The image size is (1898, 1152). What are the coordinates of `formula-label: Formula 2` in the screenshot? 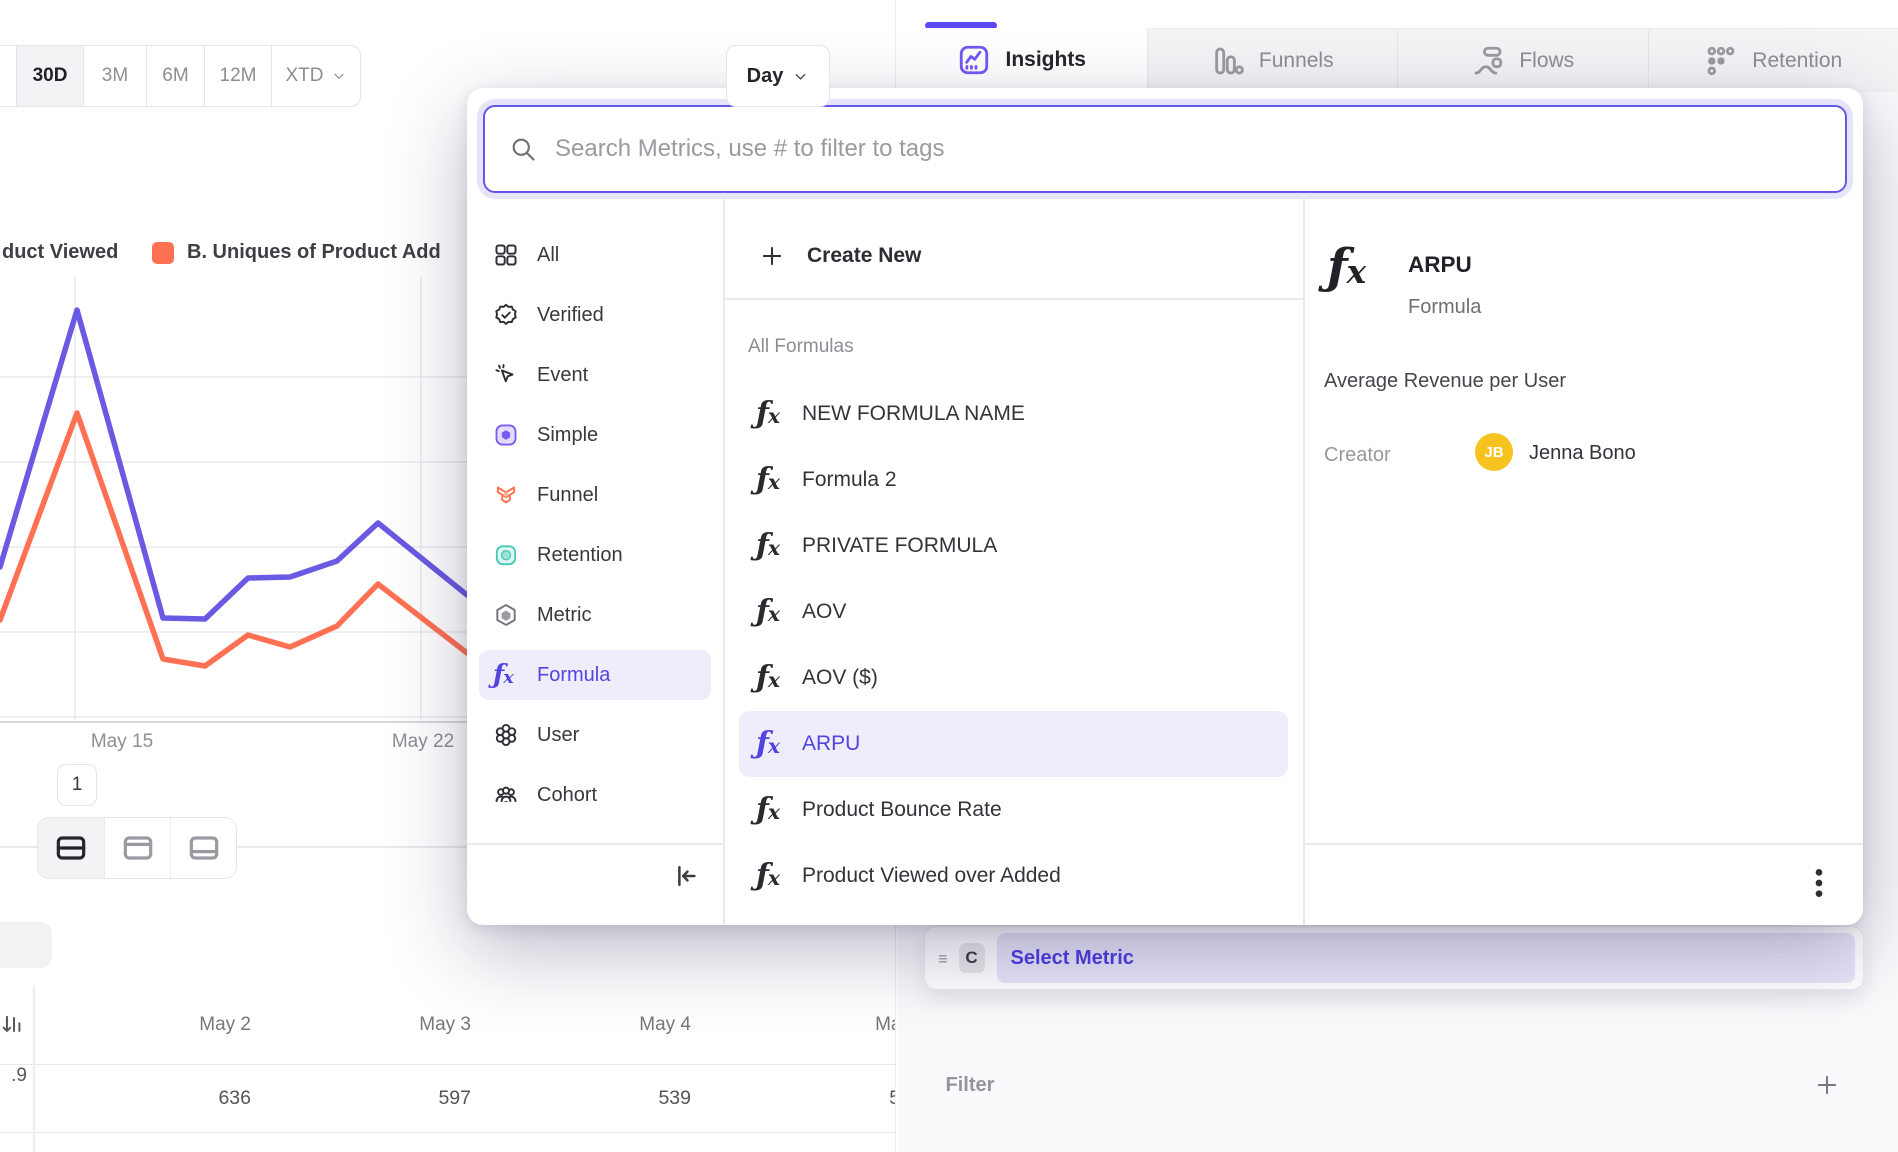 It's located at (849, 479).